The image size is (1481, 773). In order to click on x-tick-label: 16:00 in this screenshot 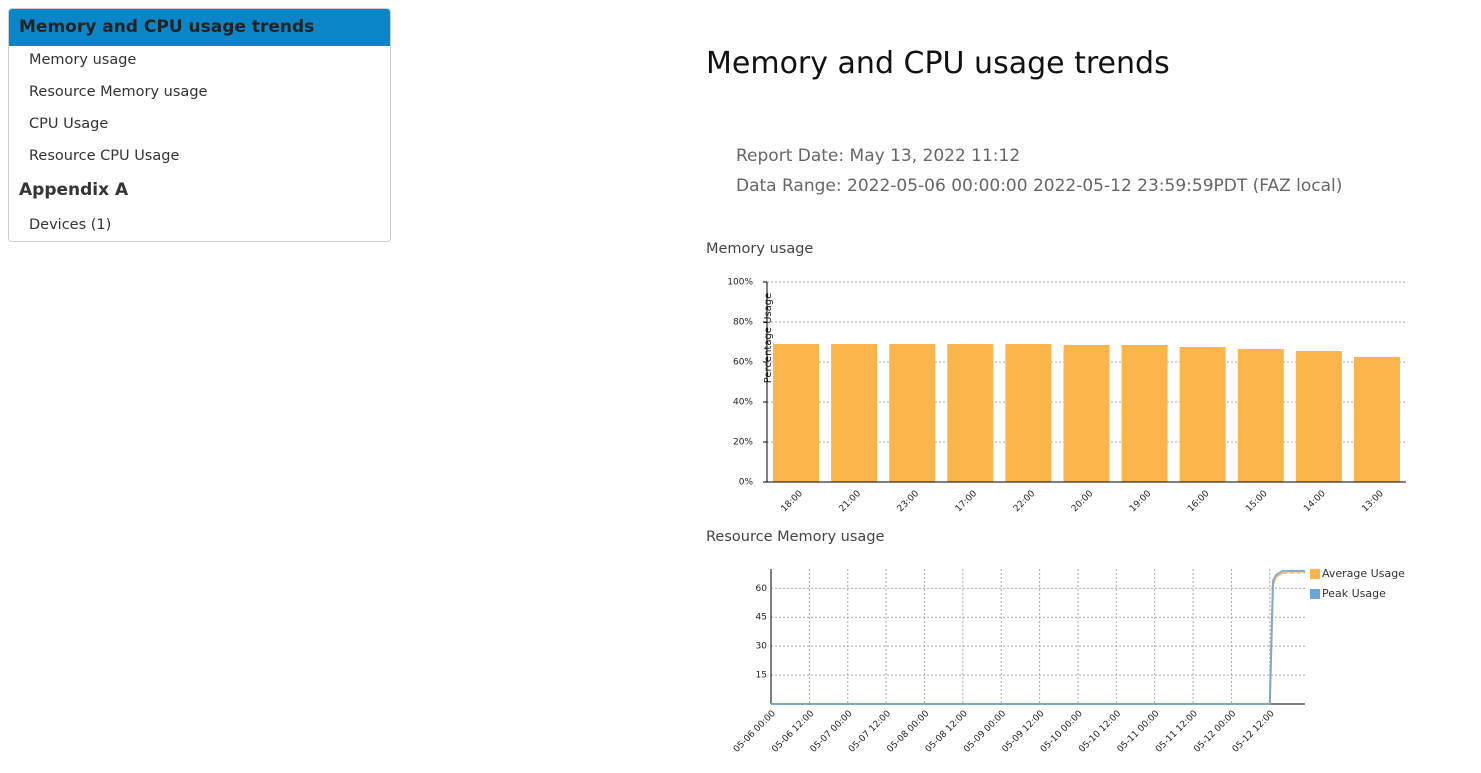, I will do `click(1199, 502)`.